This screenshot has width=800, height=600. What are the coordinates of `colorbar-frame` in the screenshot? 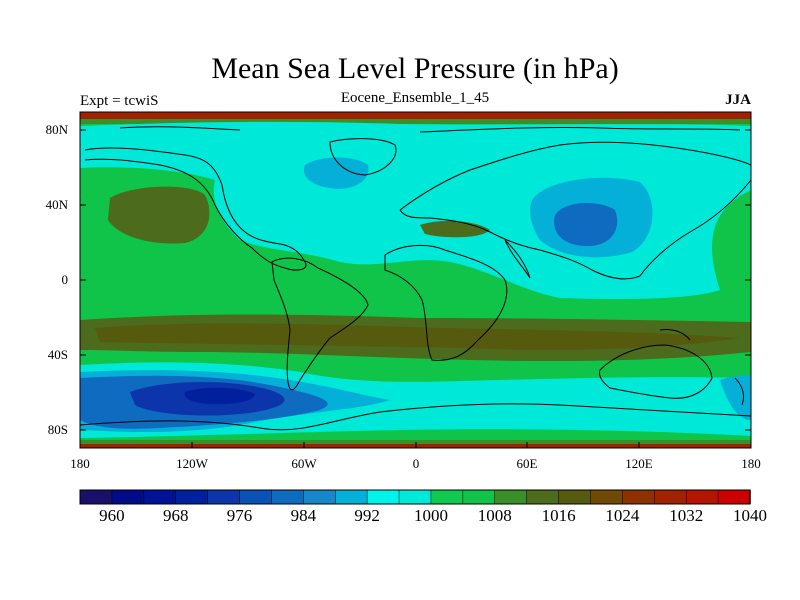 It's located at (415, 497).